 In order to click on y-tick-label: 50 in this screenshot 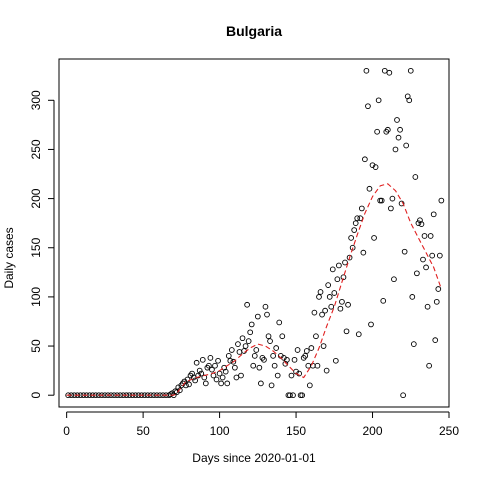, I will do `click(36, 346)`.